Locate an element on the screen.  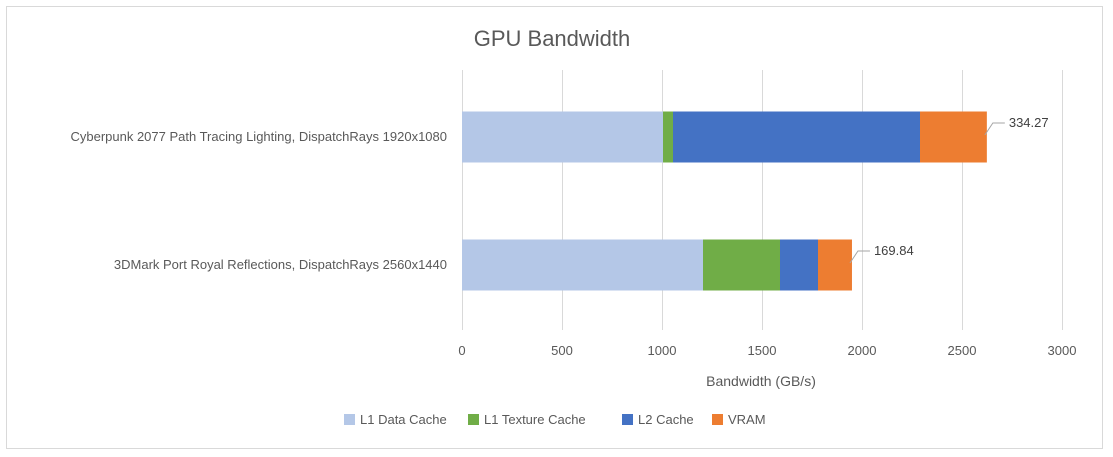
x-tick-label: 1500 is located at coordinates (762, 350).